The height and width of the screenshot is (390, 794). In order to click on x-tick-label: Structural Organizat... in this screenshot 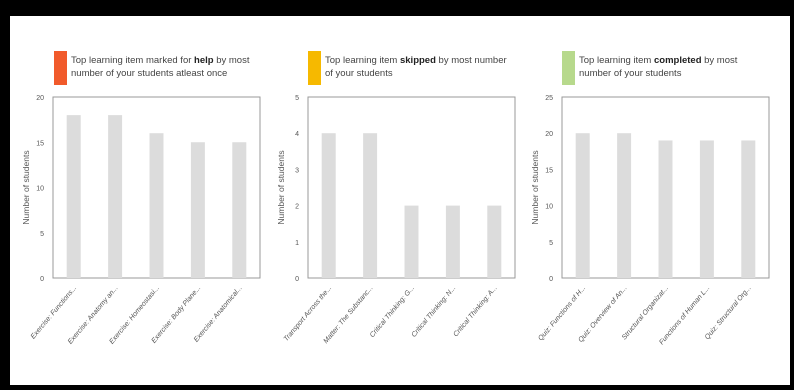, I will do `click(645, 313)`.